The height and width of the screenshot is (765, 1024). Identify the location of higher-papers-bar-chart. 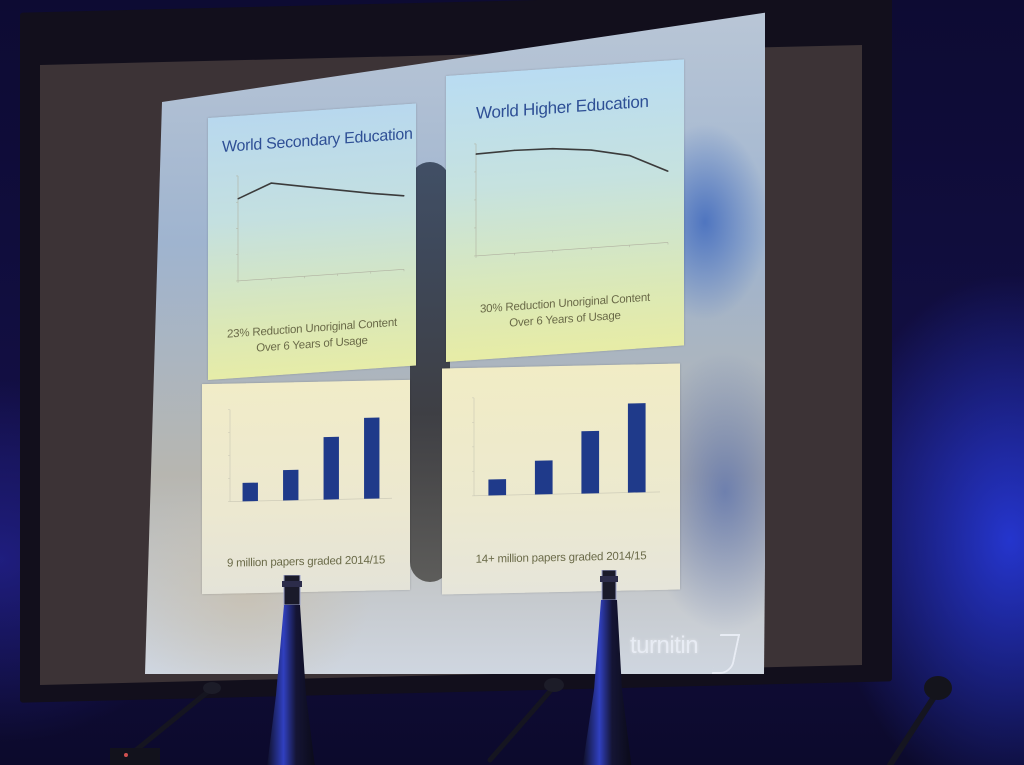
(566, 447).